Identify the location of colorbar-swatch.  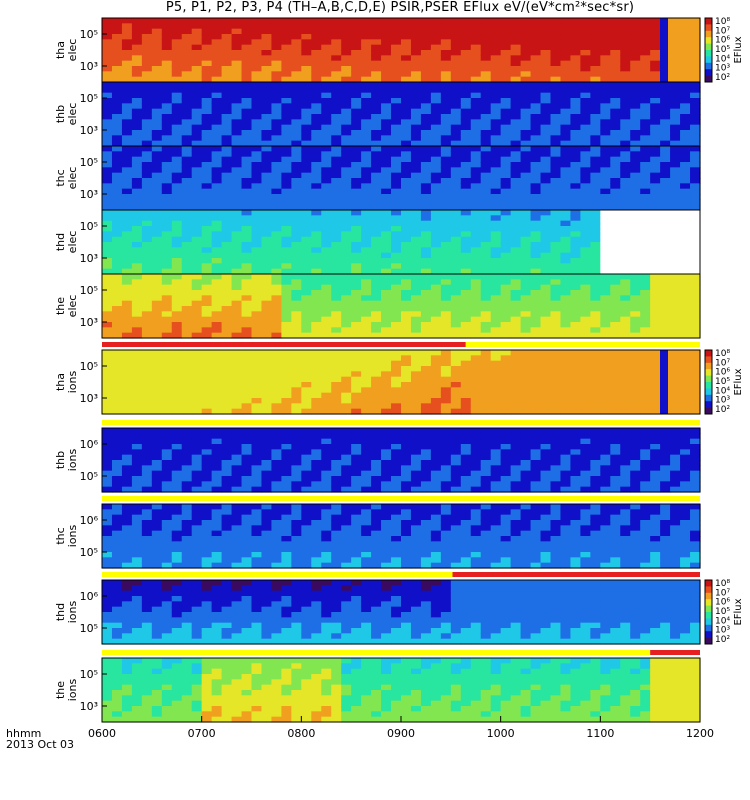
(708, 373).